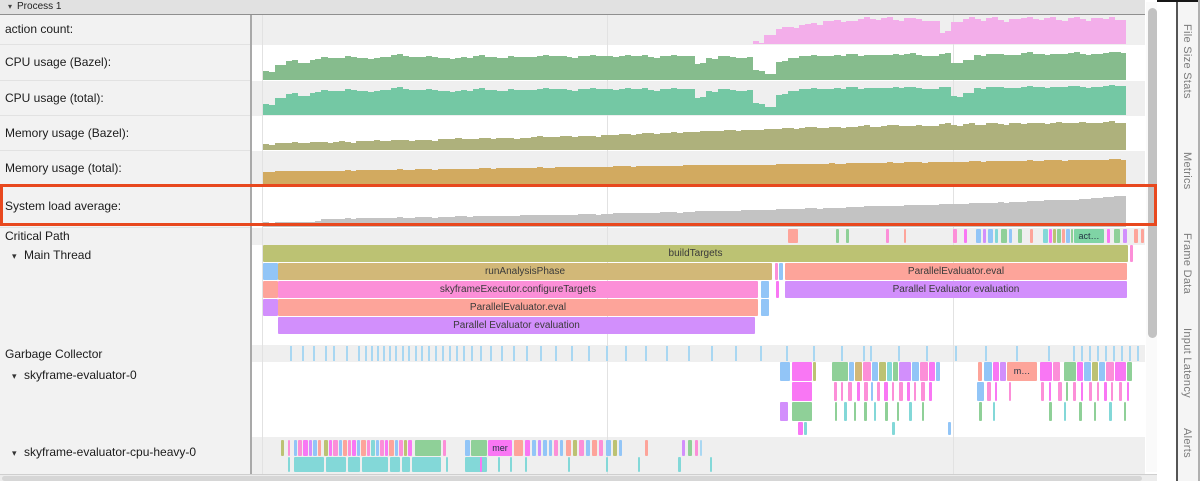  Describe the element at coordinates (525, 271) in the screenshot. I see `trace-slice-labeled: runAnalysisPhase` at that location.